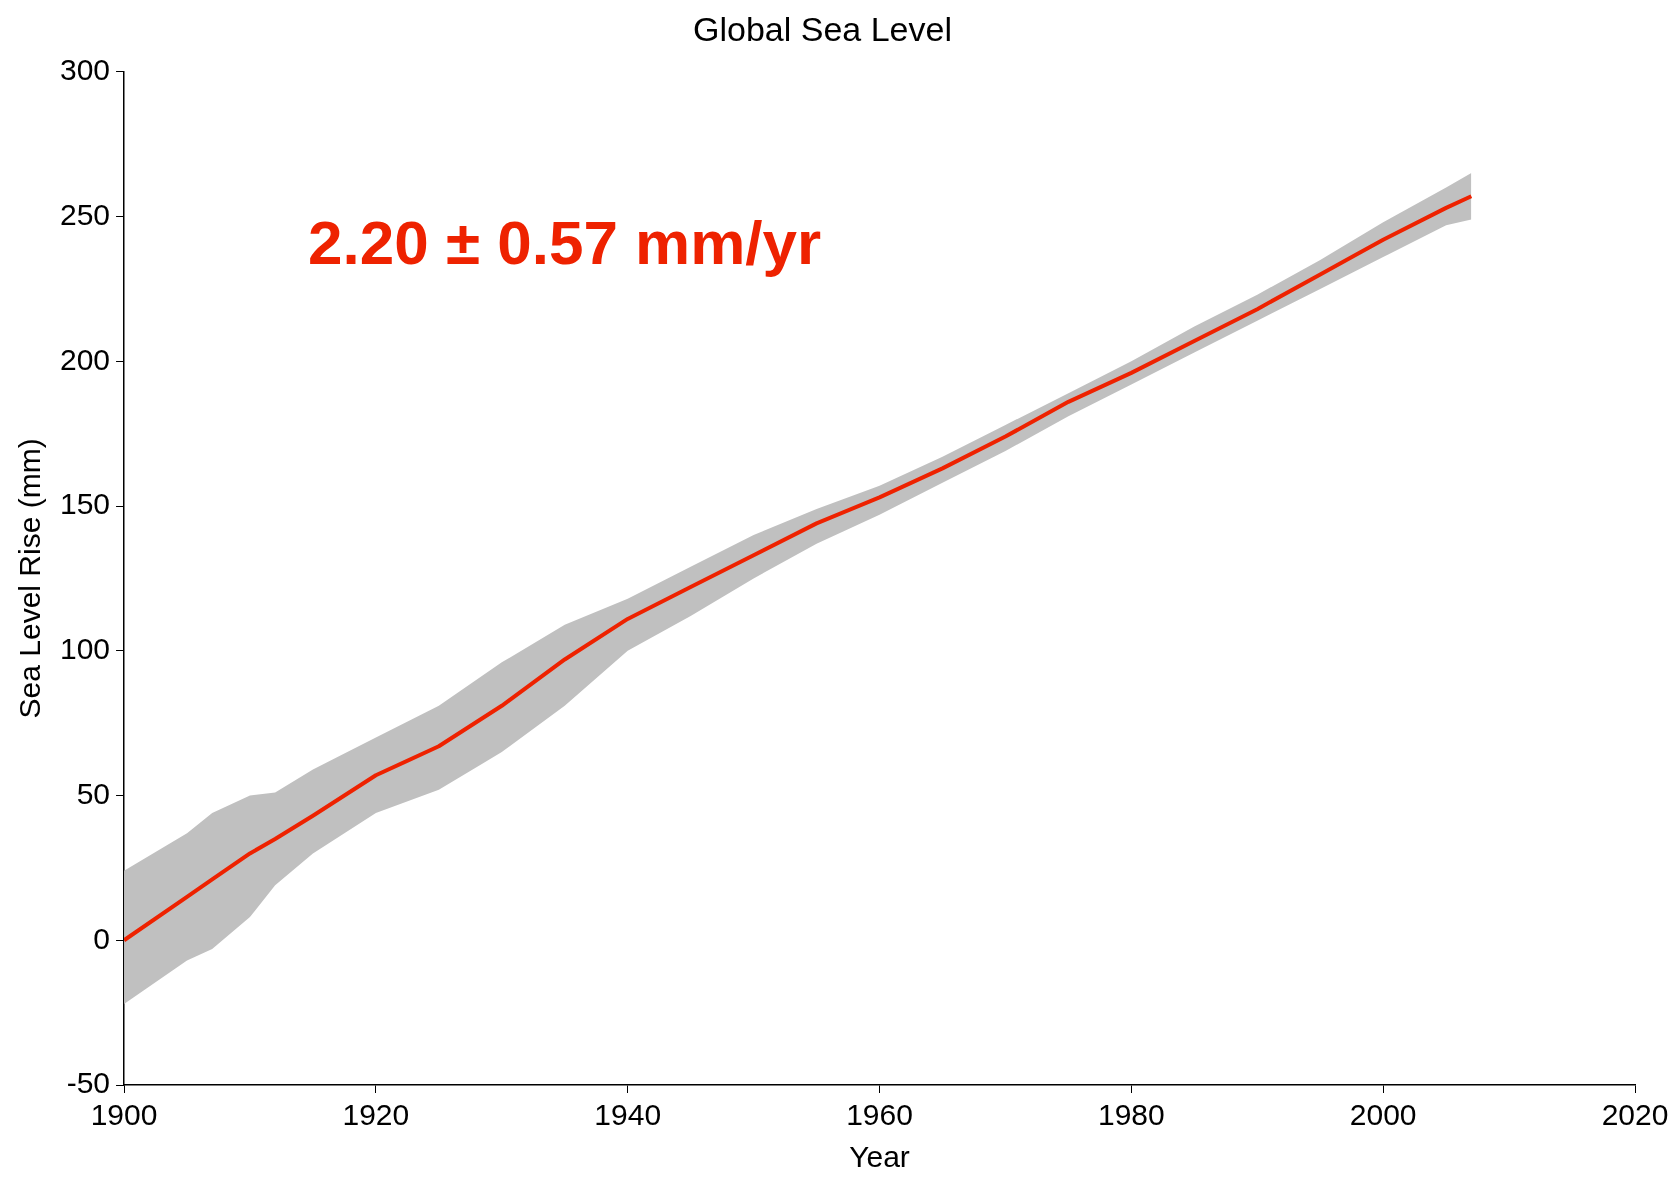  What do you see at coordinates (85, 214) in the screenshot?
I see `y-tick-label: 250` at bounding box center [85, 214].